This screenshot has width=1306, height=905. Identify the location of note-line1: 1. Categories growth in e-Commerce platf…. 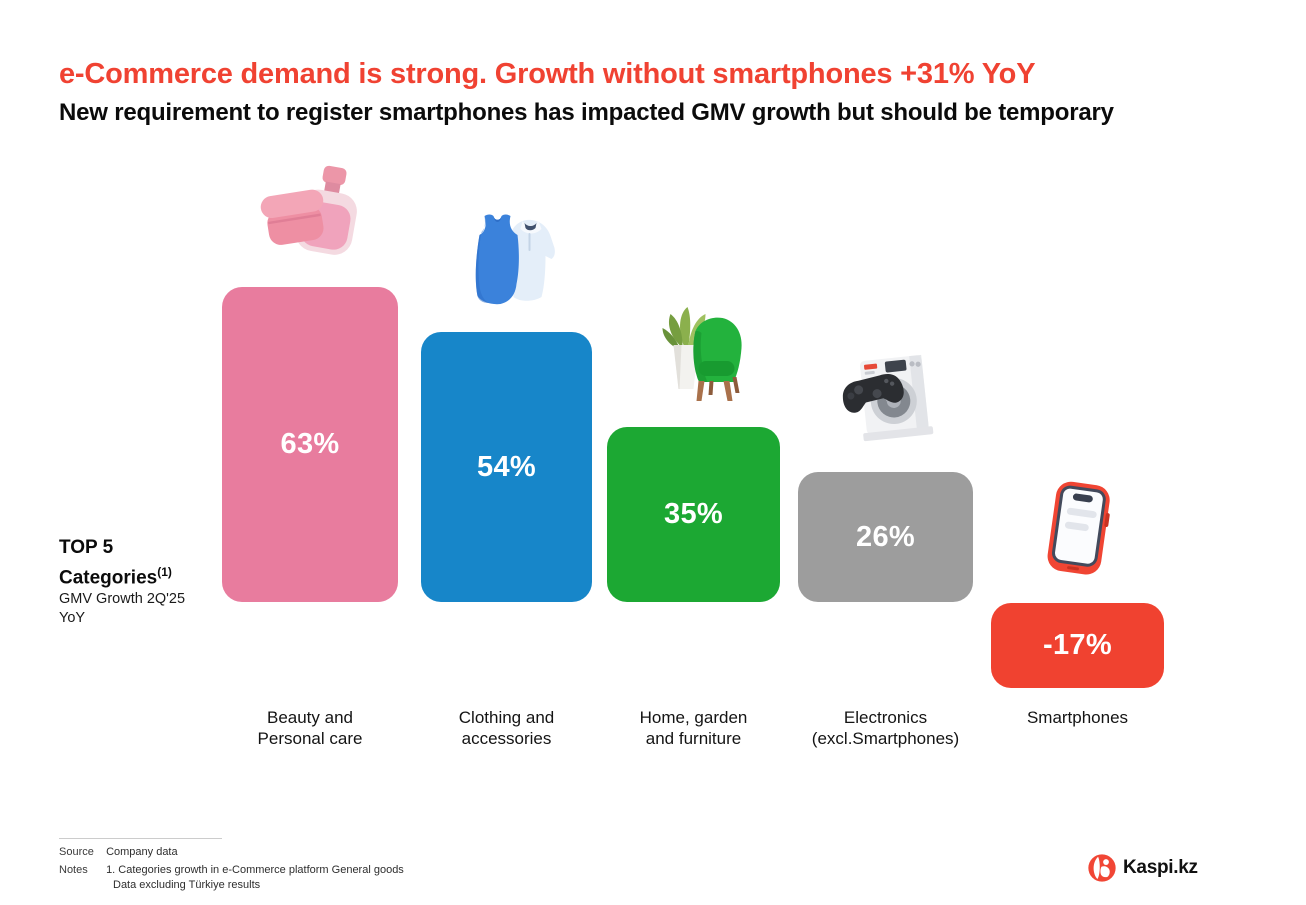
(255, 870).